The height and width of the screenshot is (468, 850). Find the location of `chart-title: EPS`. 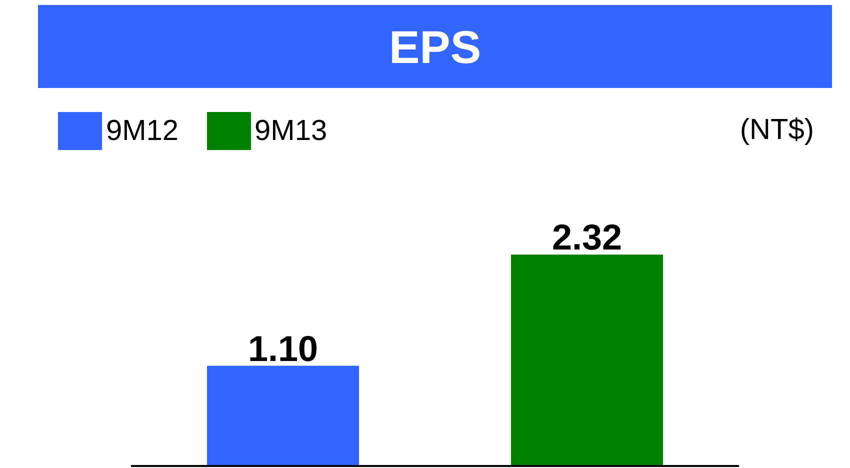

chart-title: EPS is located at coordinates (435, 47).